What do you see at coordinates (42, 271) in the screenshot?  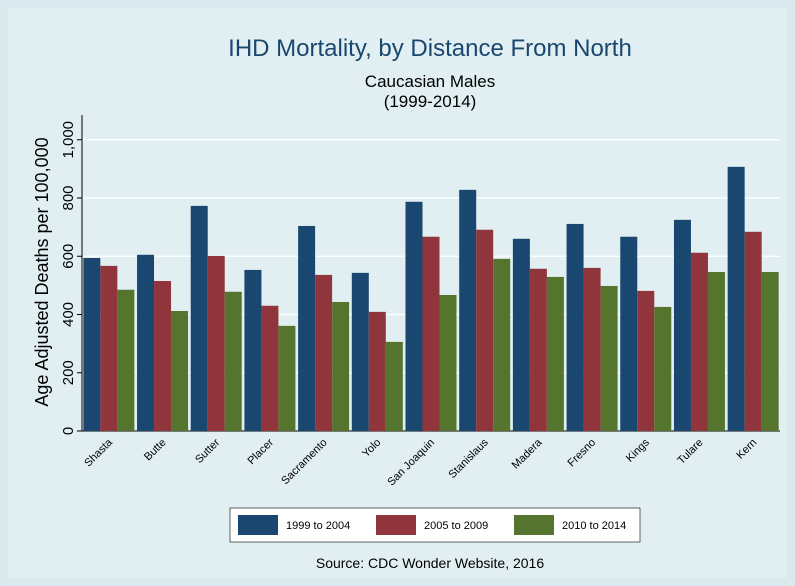 I see `y-axis-label: Age Adjusted Deaths per 100,000` at bounding box center [42, 271].